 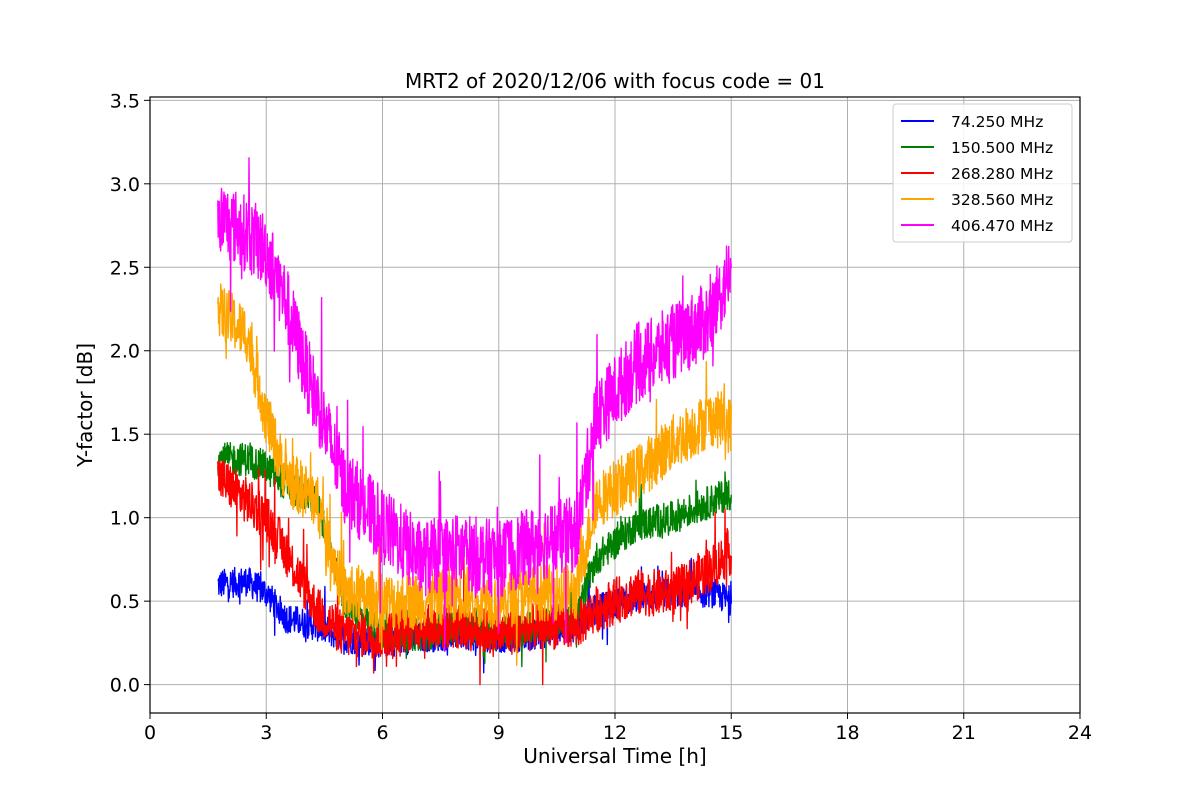 I want to click on y-tick-label: 0.5, so click(x=125, y=602).